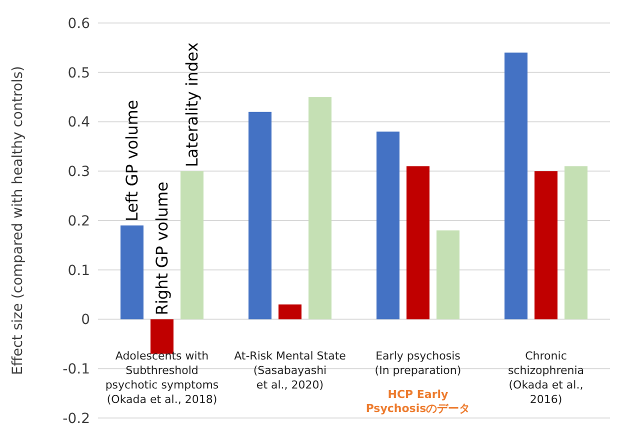 The width and height of the screenshot is (635, 426). Describe the element at coordinates (546, 377) in the screenshot. I see `x-tick-label: Chronic schizophrenia (Okada et al., 2016)` at that location.